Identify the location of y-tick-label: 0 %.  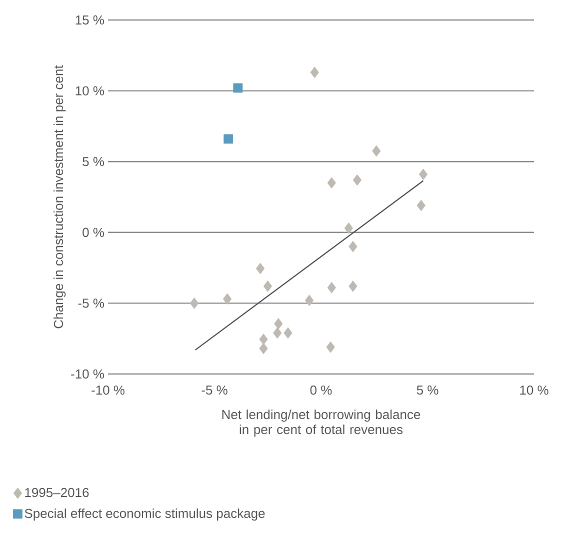
(93, 232).